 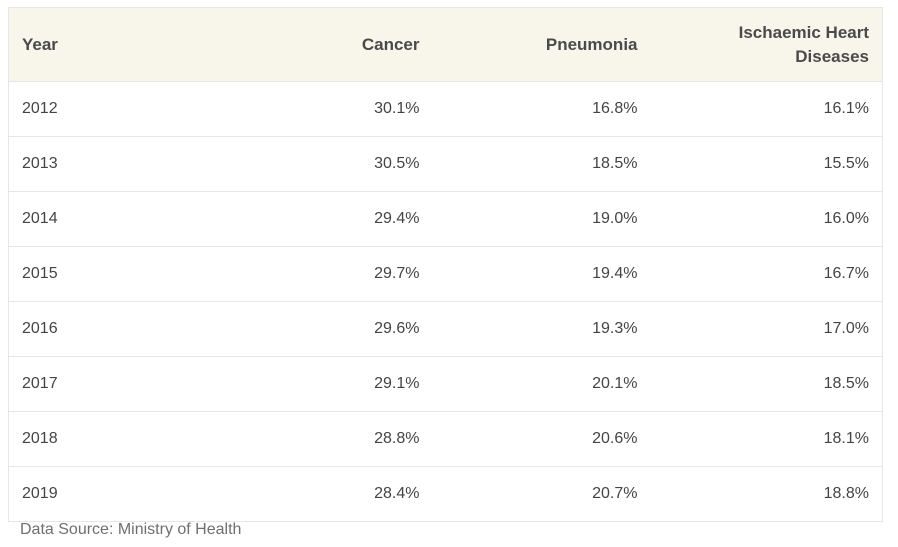 I want to click on table-row: 2015 29.7% 19.4% 16.7%, so click(x=445, y=274).